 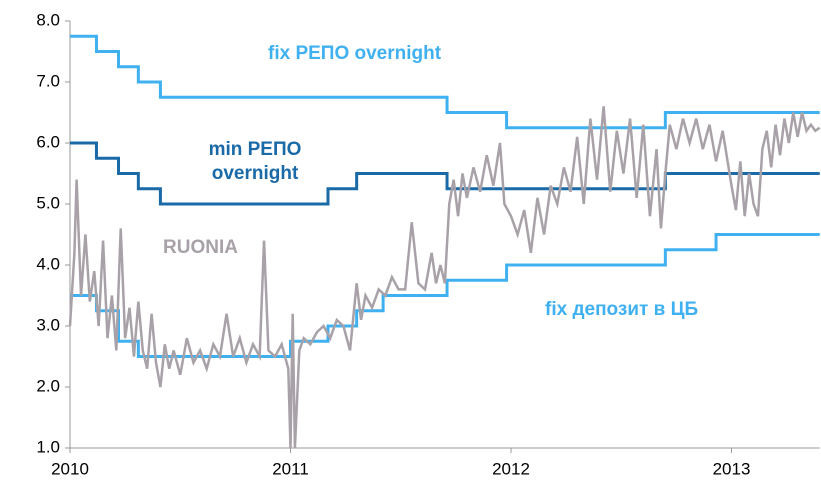 I want to click on y-tick-label: 5.0, so click(x=48, y=202).